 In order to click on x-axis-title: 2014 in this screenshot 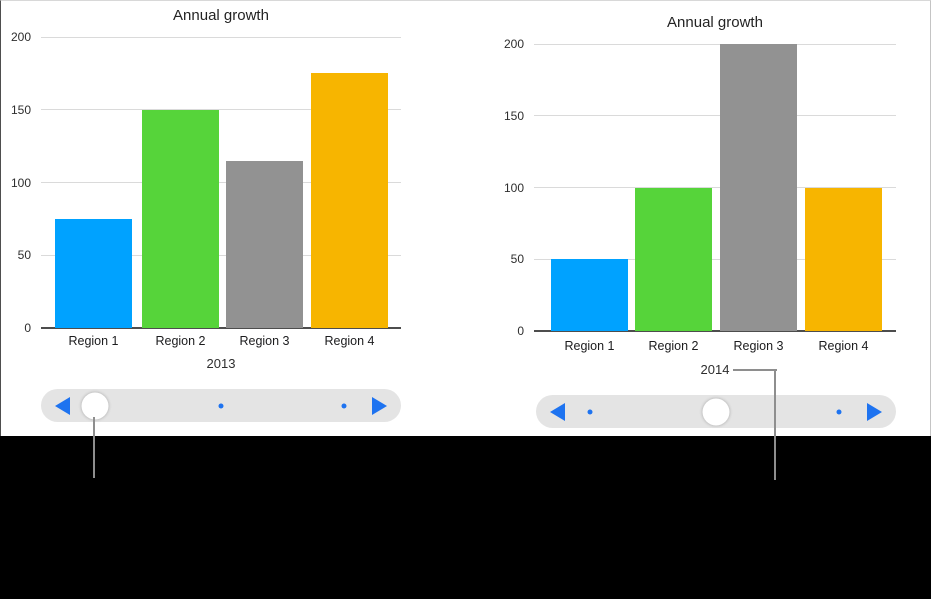, I will do `click(715, 369)`.